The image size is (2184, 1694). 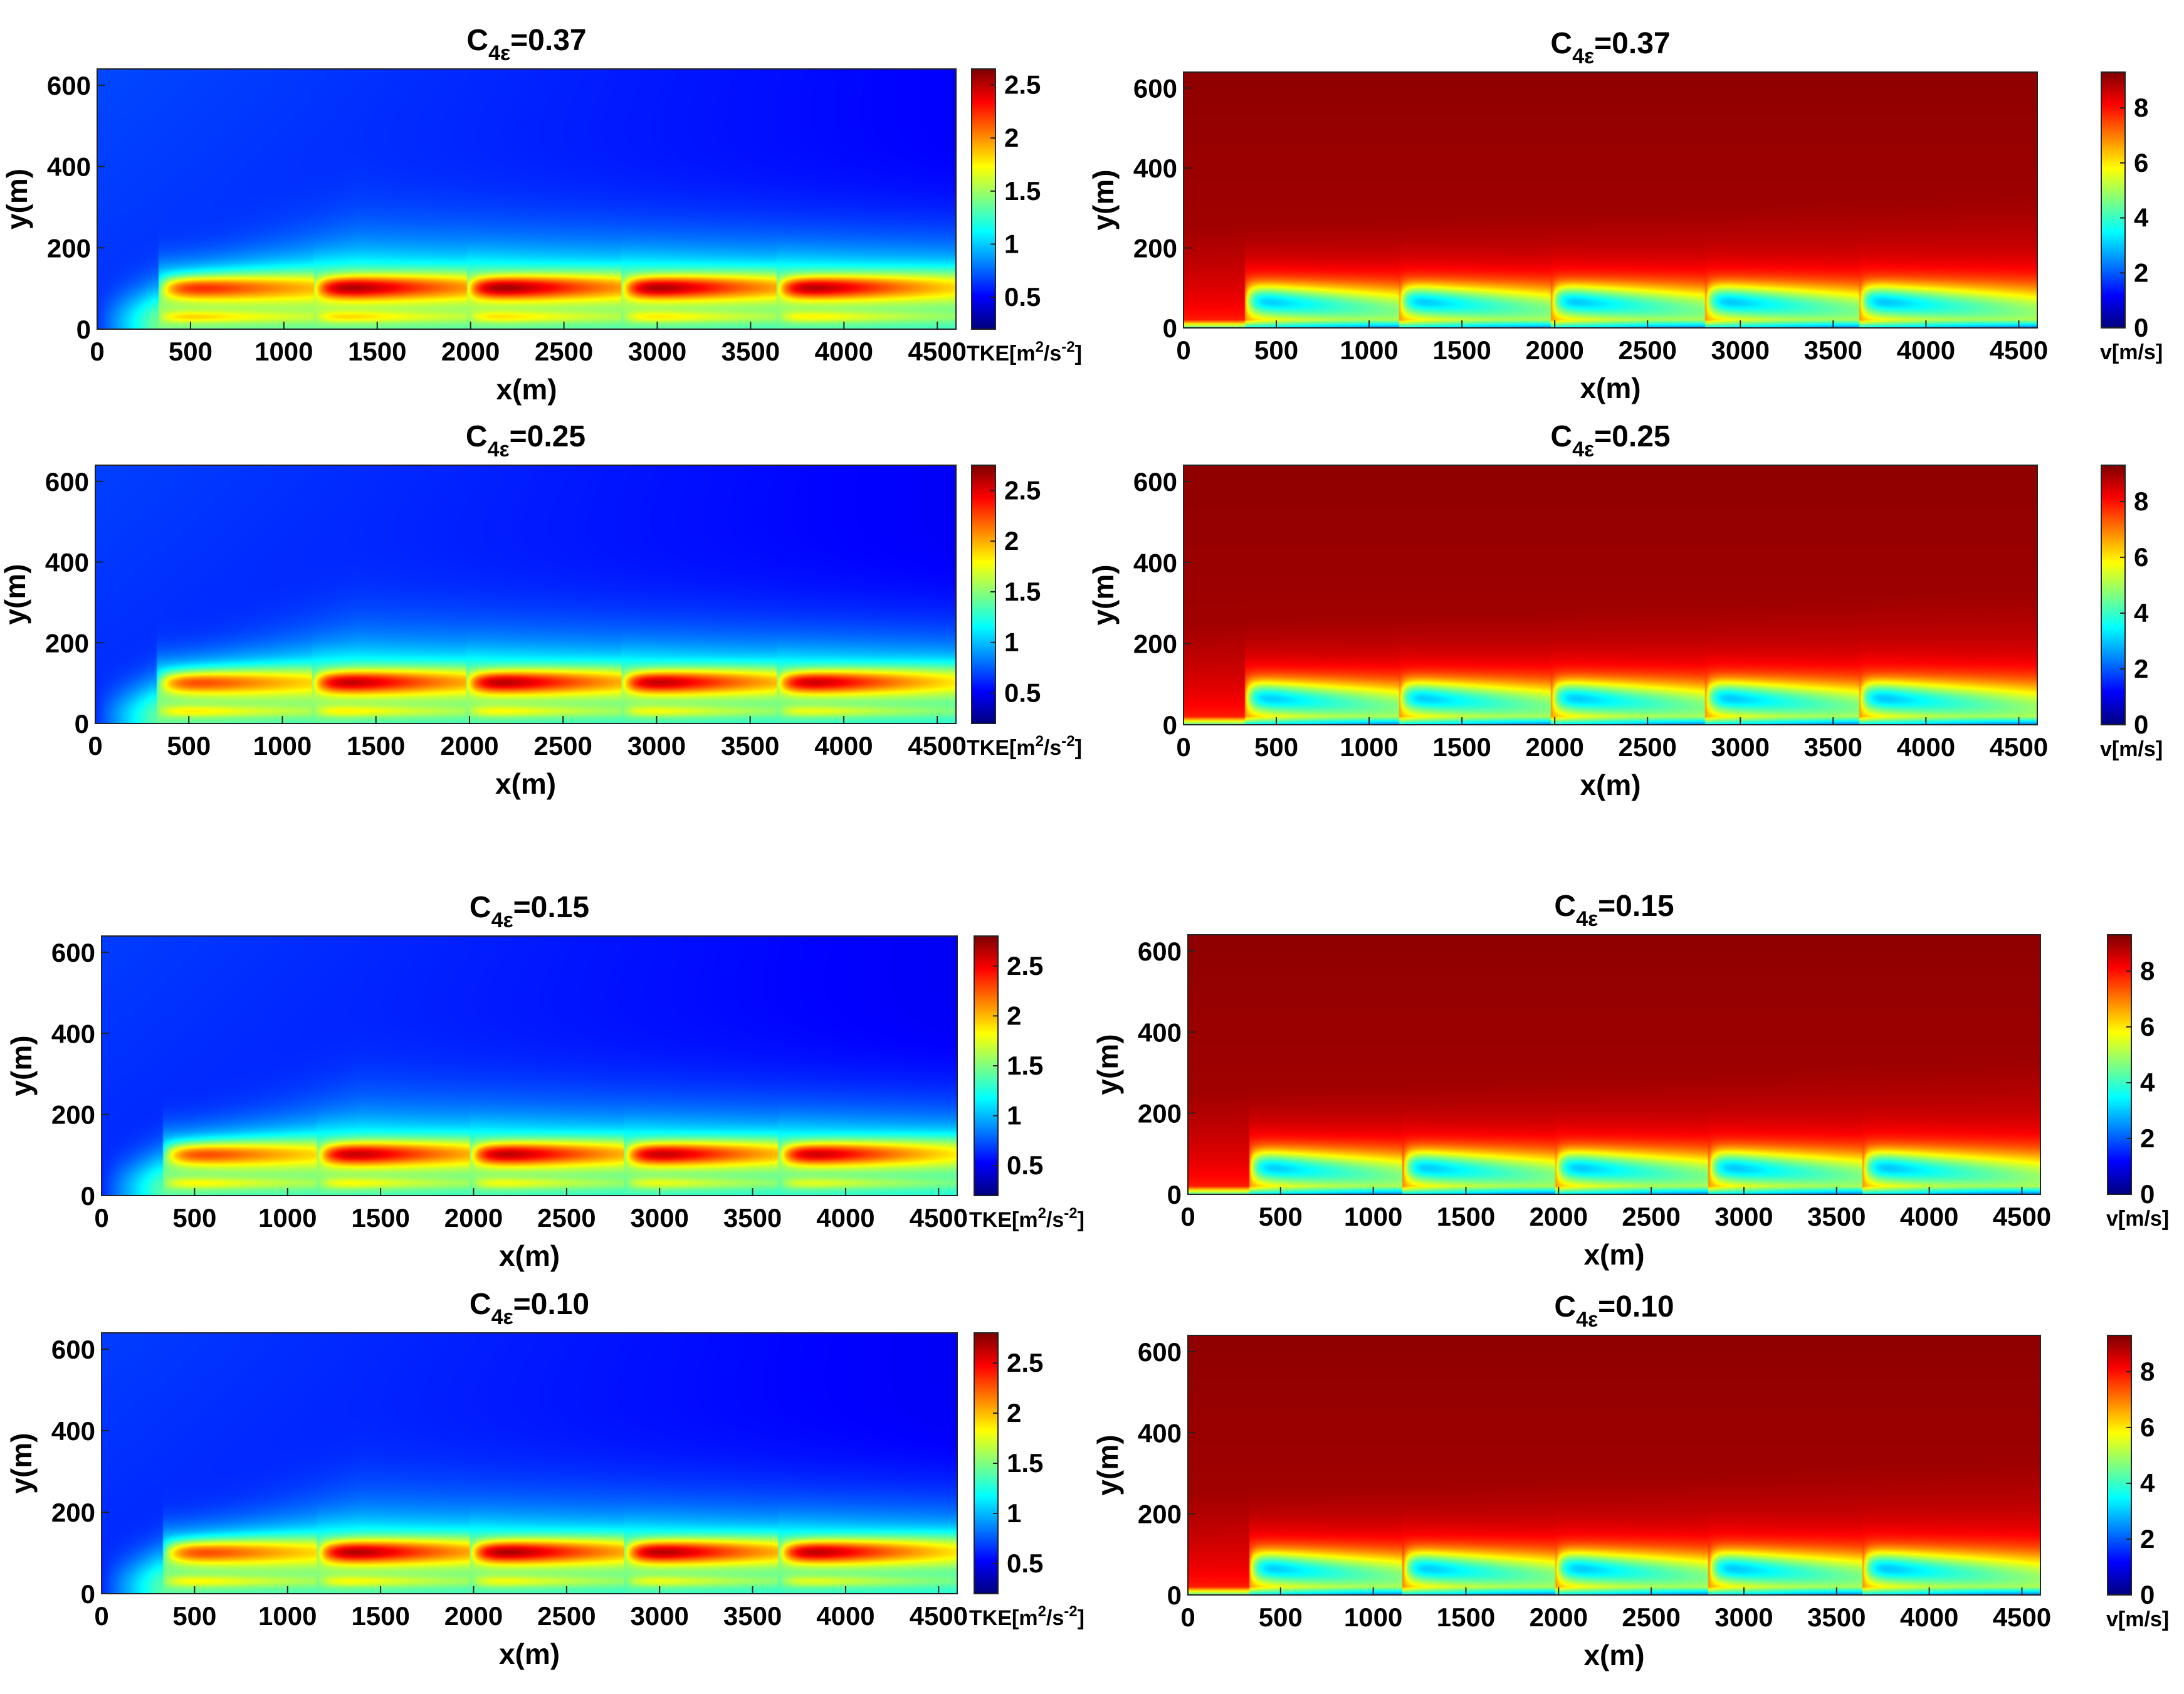 I want to click on x-tick-label: 0, so click(x=1188, y=1216).